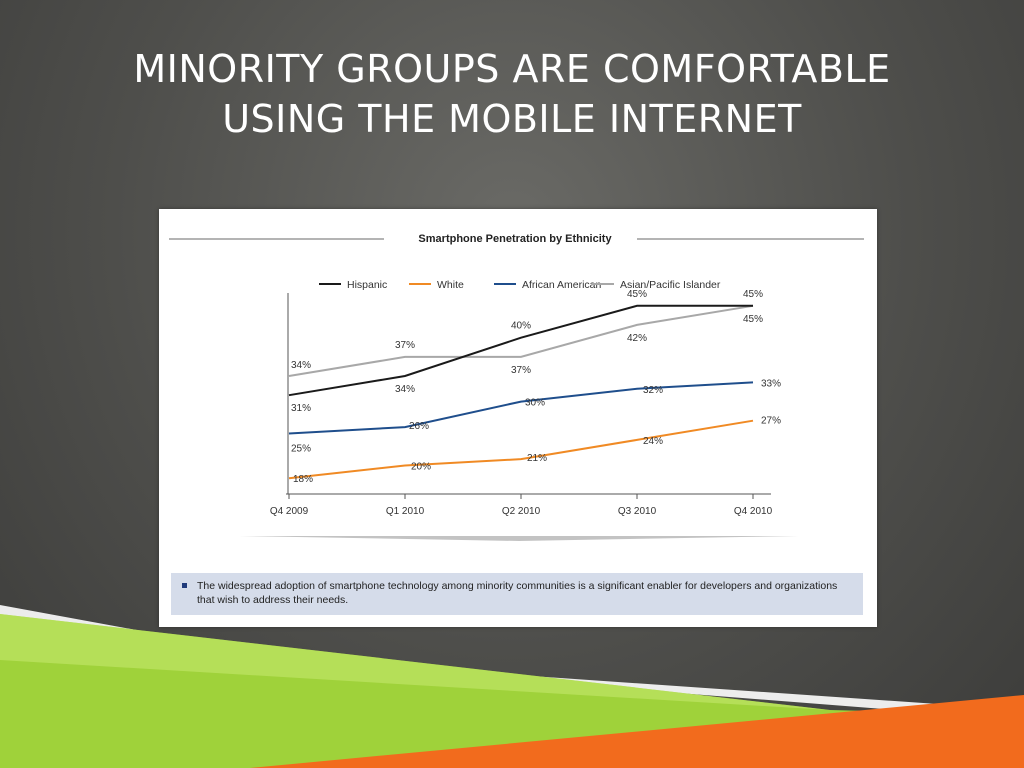 The width and height of the screenshot is (1024, 768). I want to click on data-label: 32%, so click(653, 390).